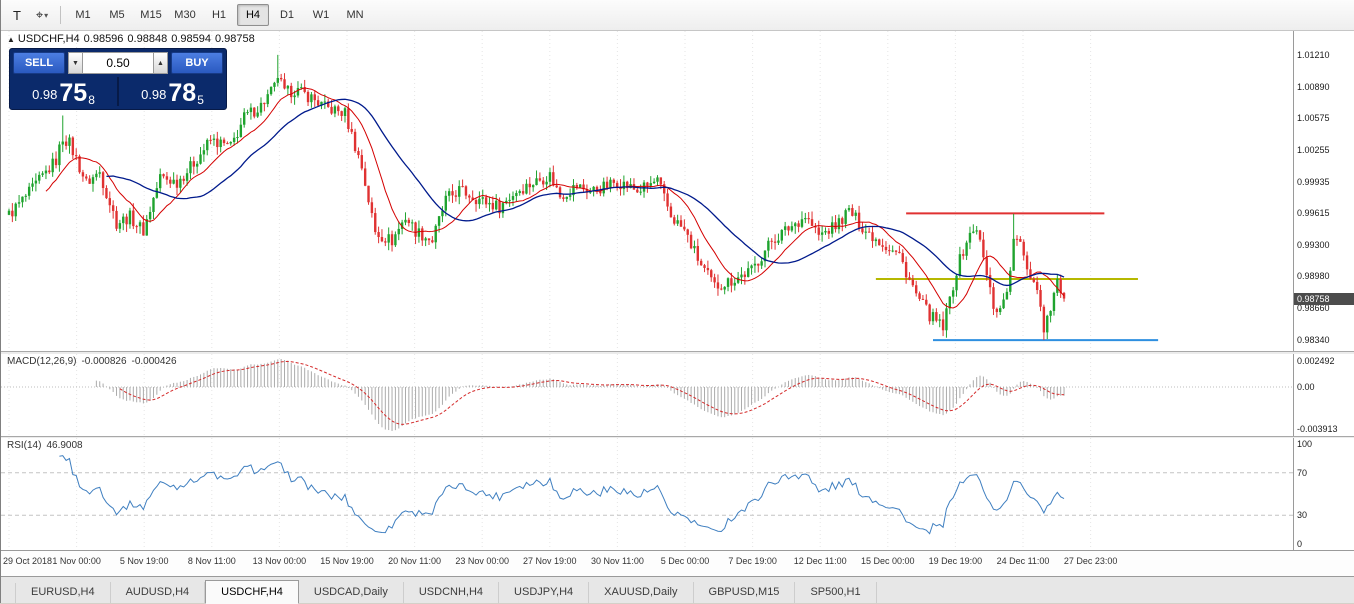 Image resolution: width=1354 pixels, height=604 pixels. I want to click on macd-tick: 0.00, so click(1306, 386).